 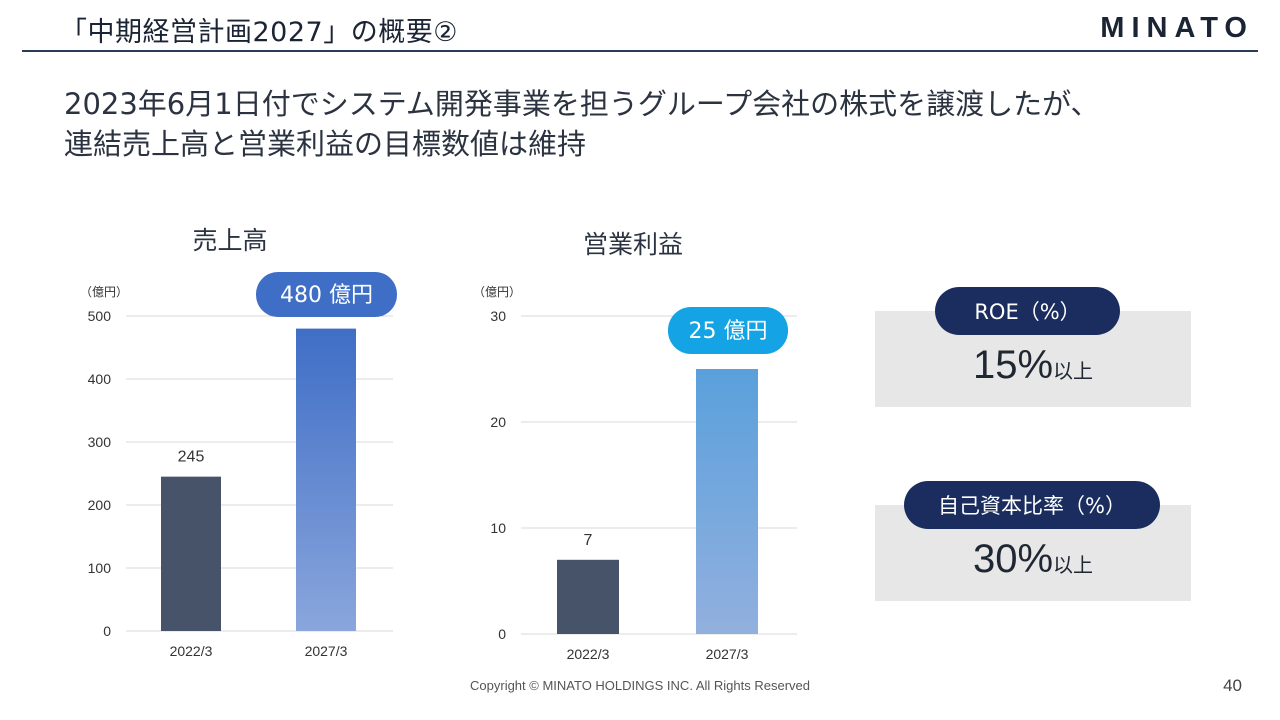 What do you see at coordinates (497, 292) in the screenshot?
I see `operating-income-unit-label: （億円）` at bounding box center [497, 292].